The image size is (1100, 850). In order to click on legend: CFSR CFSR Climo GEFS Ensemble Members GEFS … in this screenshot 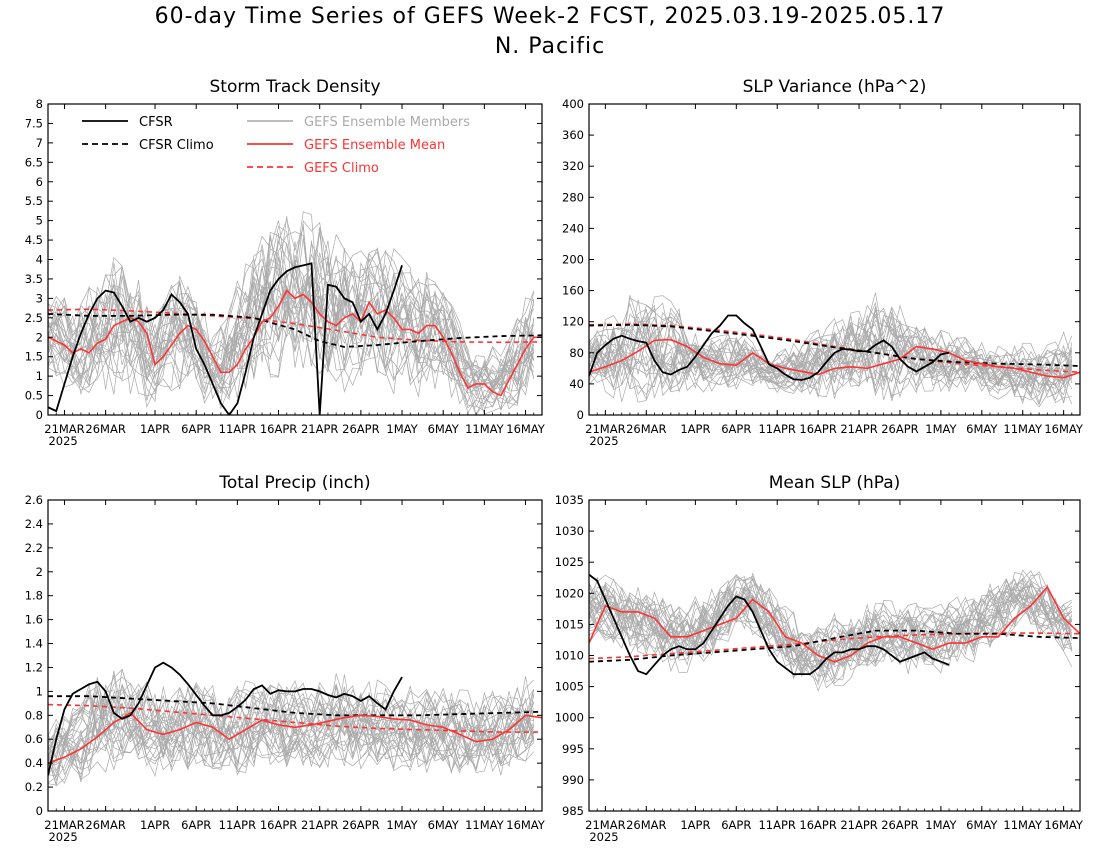, I will do `click(276, 145)`.